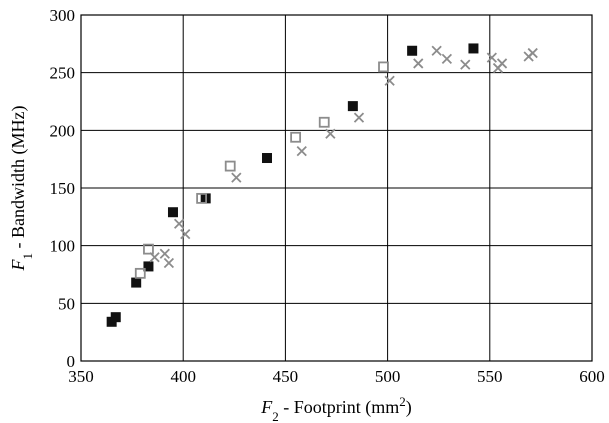  I want to click on x-axis-title: F2 - Footprint (mm2), so click(336, 408).